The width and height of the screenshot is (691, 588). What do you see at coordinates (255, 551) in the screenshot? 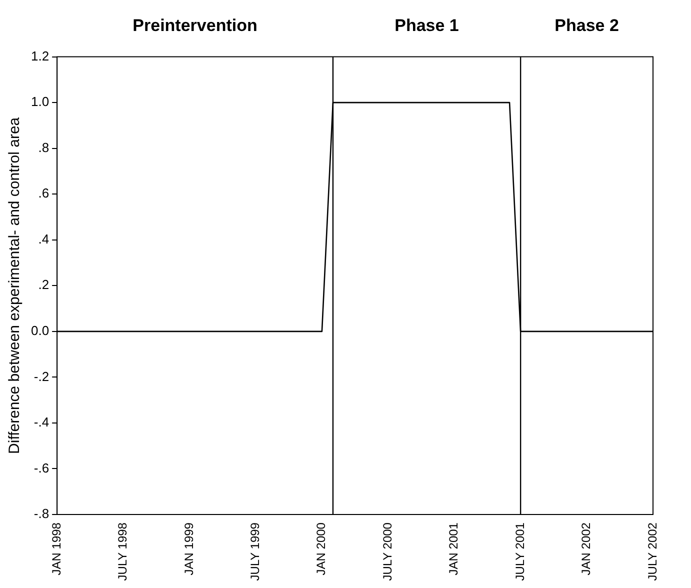
I see `x-tick-label: JULY 1999` at bounding box center [255, 551].